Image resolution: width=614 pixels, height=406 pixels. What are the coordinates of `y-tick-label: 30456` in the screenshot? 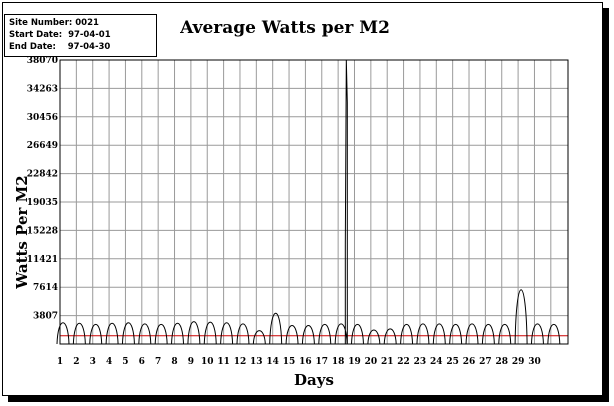 It's located at (42, 118).